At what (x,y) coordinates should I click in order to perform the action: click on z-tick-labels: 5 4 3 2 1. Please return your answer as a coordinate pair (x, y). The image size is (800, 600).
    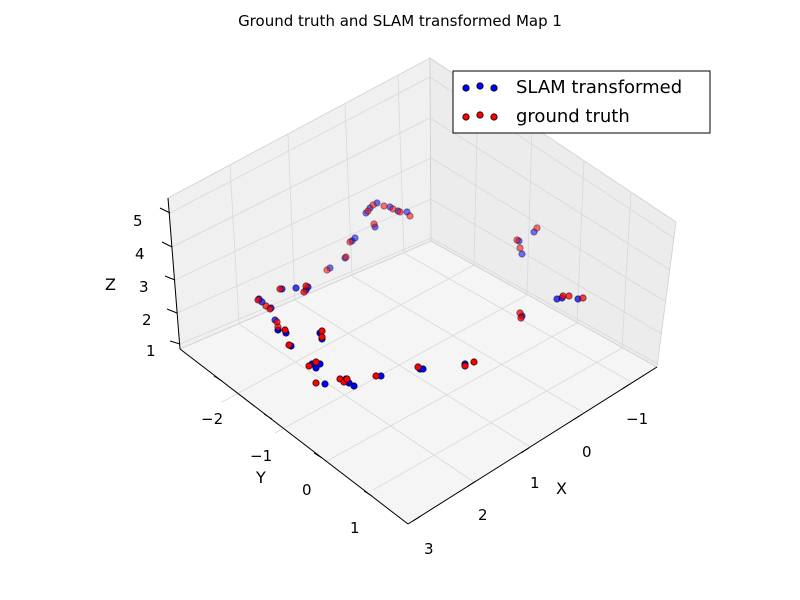
    Looking at the image, I should click on (144, 286).